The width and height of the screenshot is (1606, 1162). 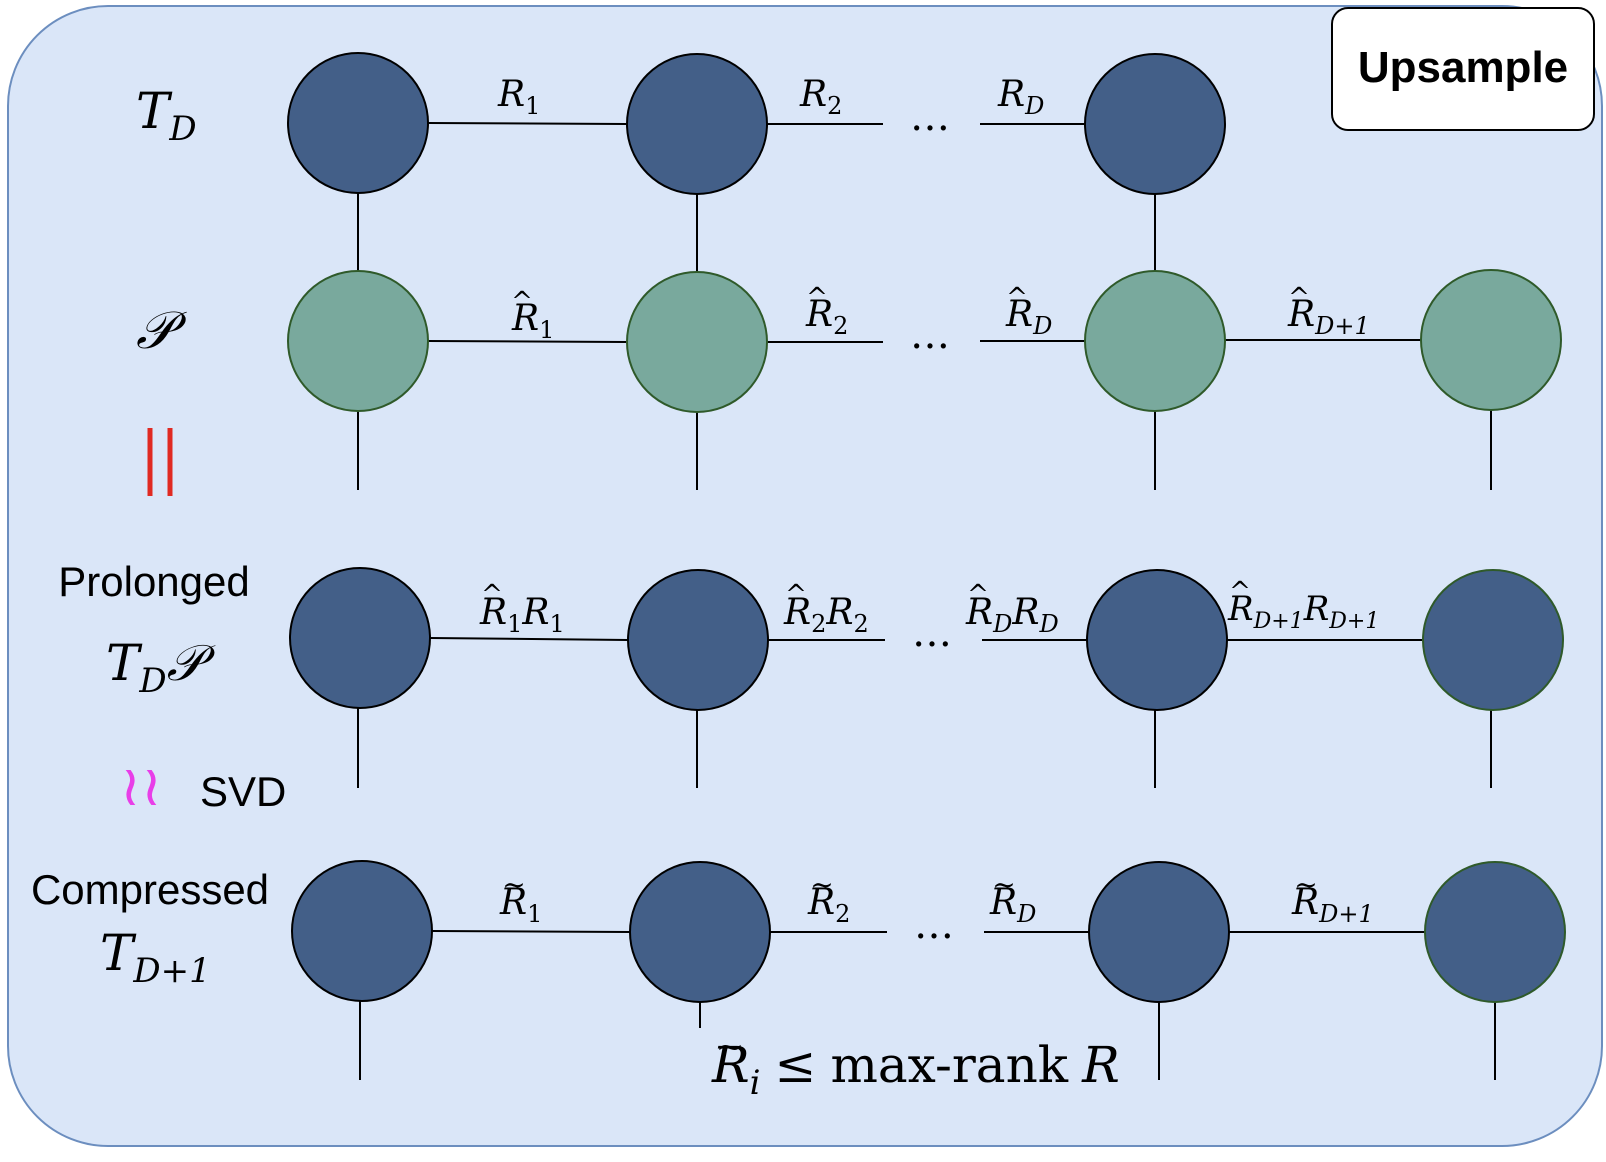 I want to click on svg-text: R2R2, so click(x=826, y=615).